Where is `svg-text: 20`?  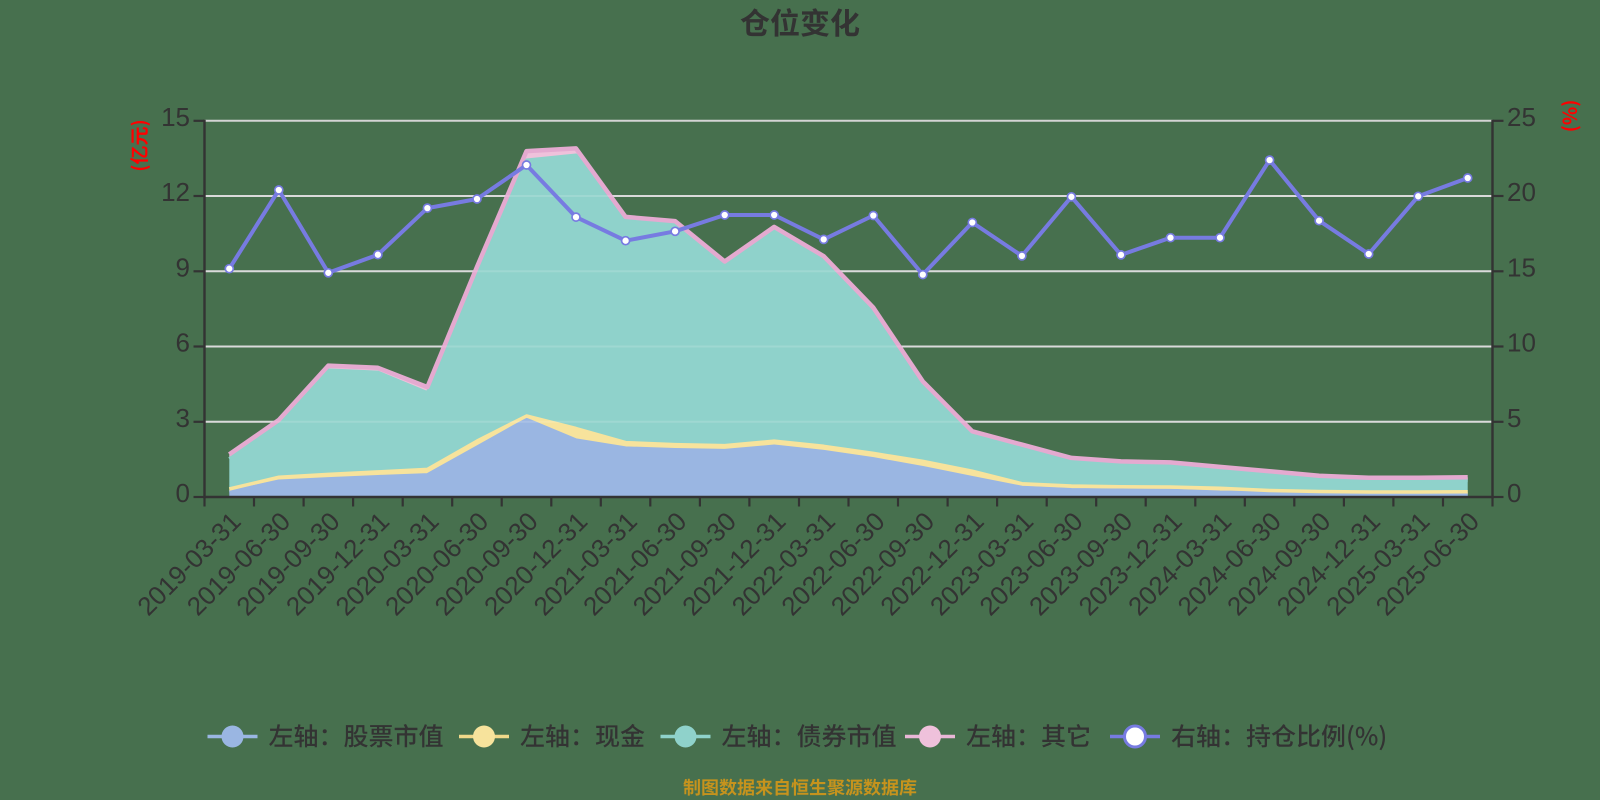 svg-text: 20 is located at coordinates (1521, 192).